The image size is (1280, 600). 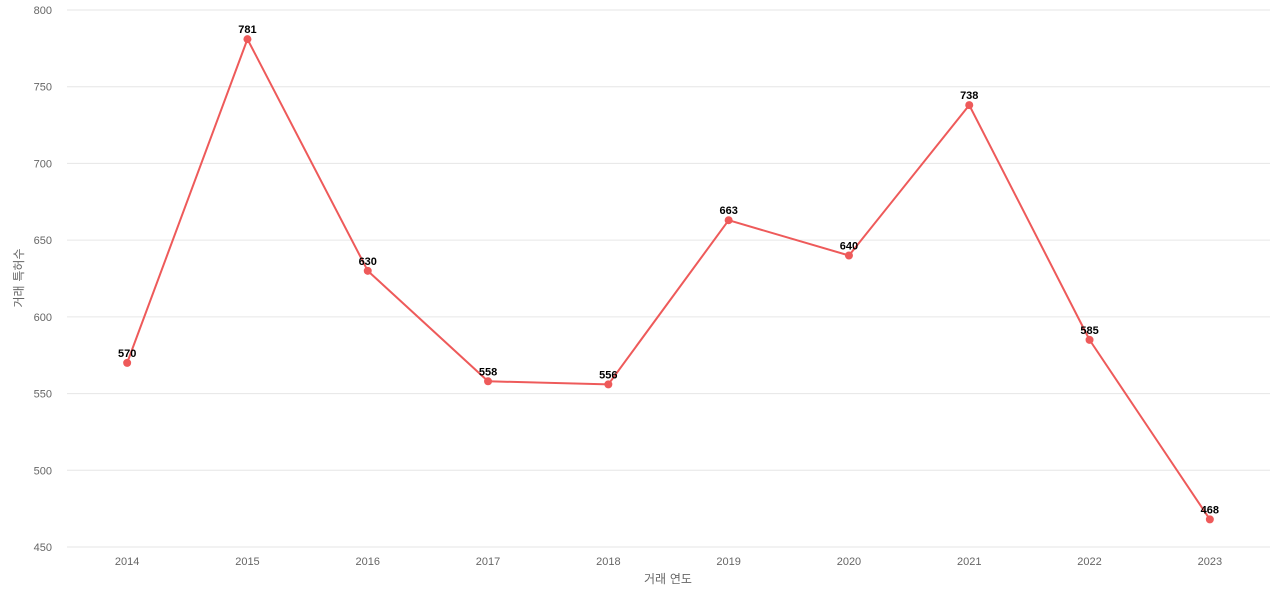 I want to click on x-tick-label-2020: 2020, so click(x=849, y=562).